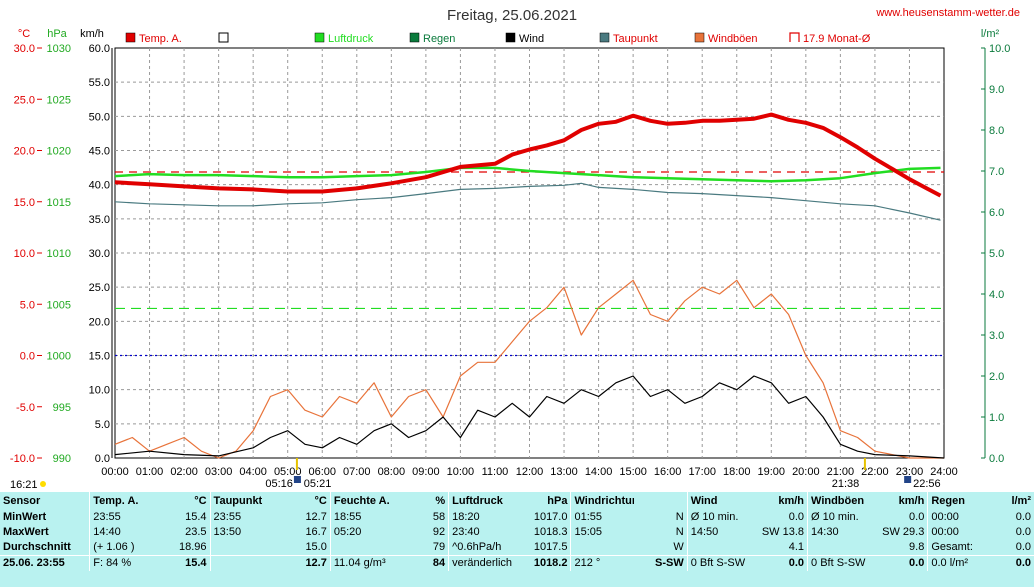 The height and width of the screenshot is (587, 1034). I want to click on legend-label: Taupunkt, so click(635, 39).